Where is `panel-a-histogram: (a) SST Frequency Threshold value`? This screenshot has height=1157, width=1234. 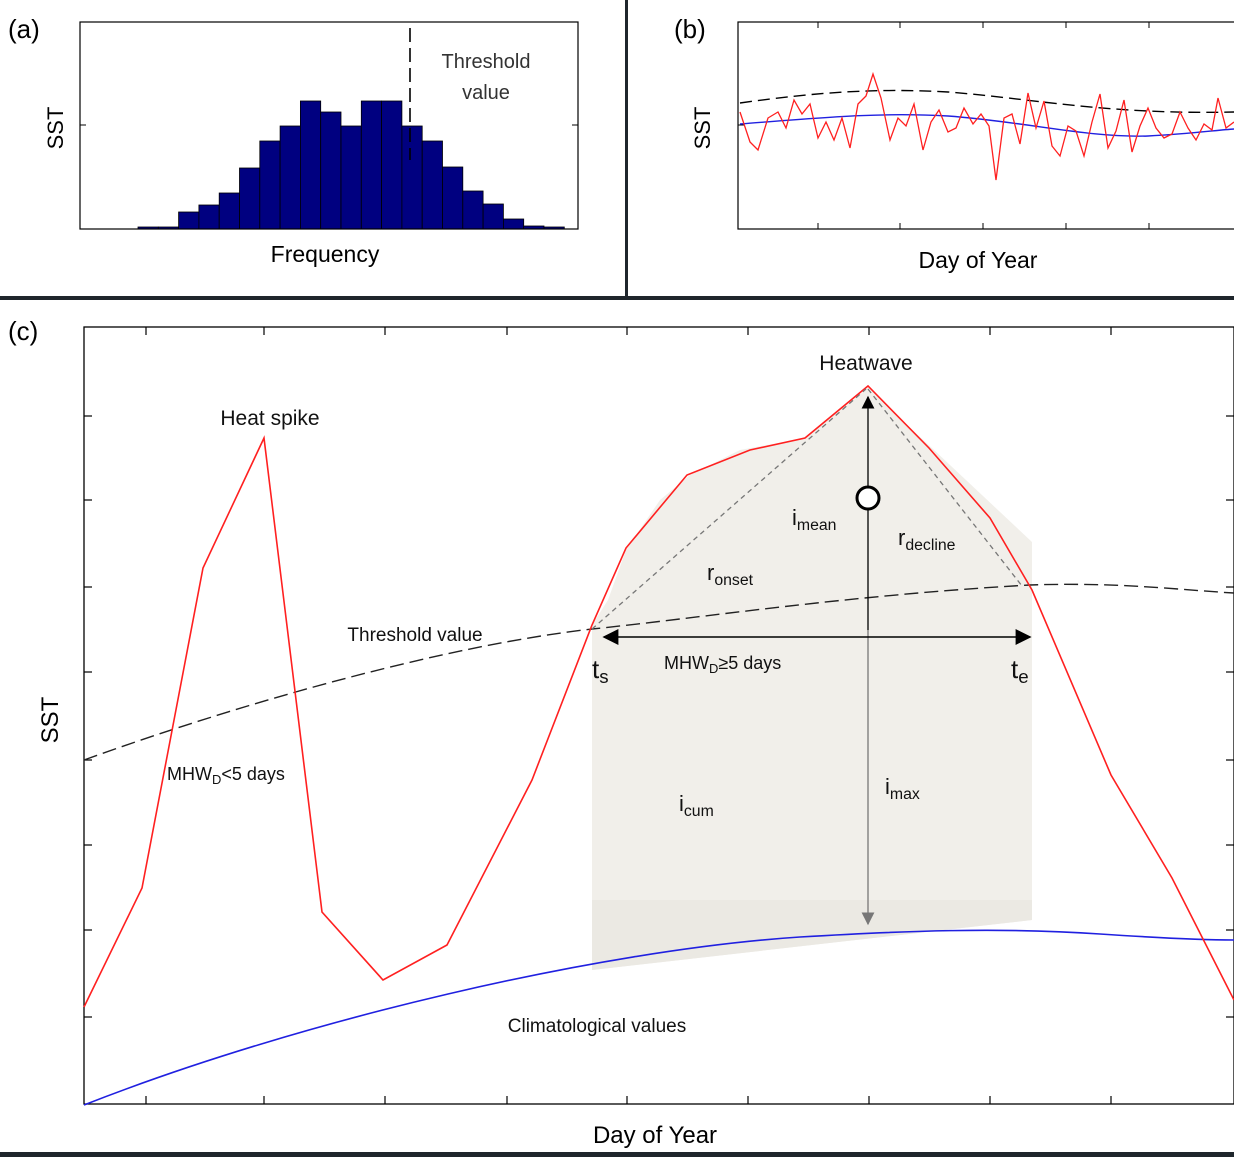
panel-a-histogram: (a) SST Frequency Threshold value is located at coordinates (312, 148).